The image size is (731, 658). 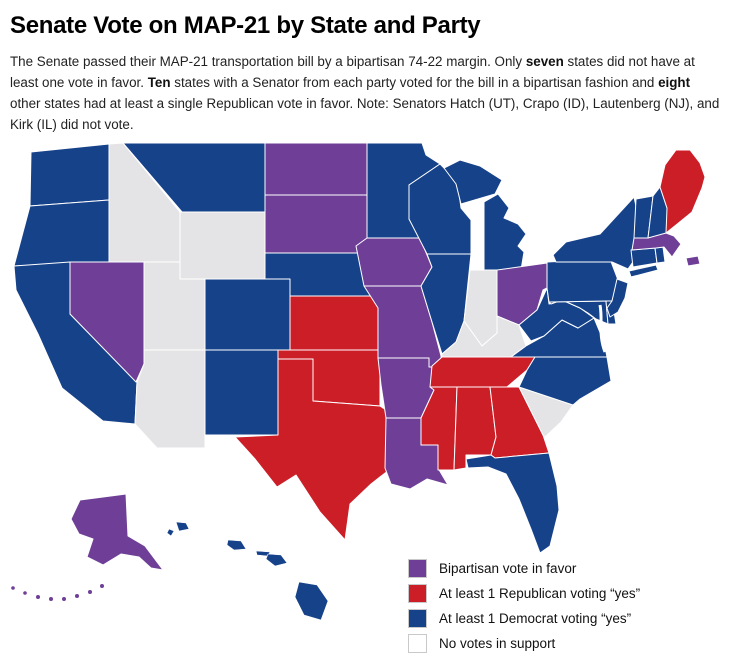 What do you see at coordinates (241, 392) in the screenshot?
I see `state-new-mexico` at bounding box center [241, 392].